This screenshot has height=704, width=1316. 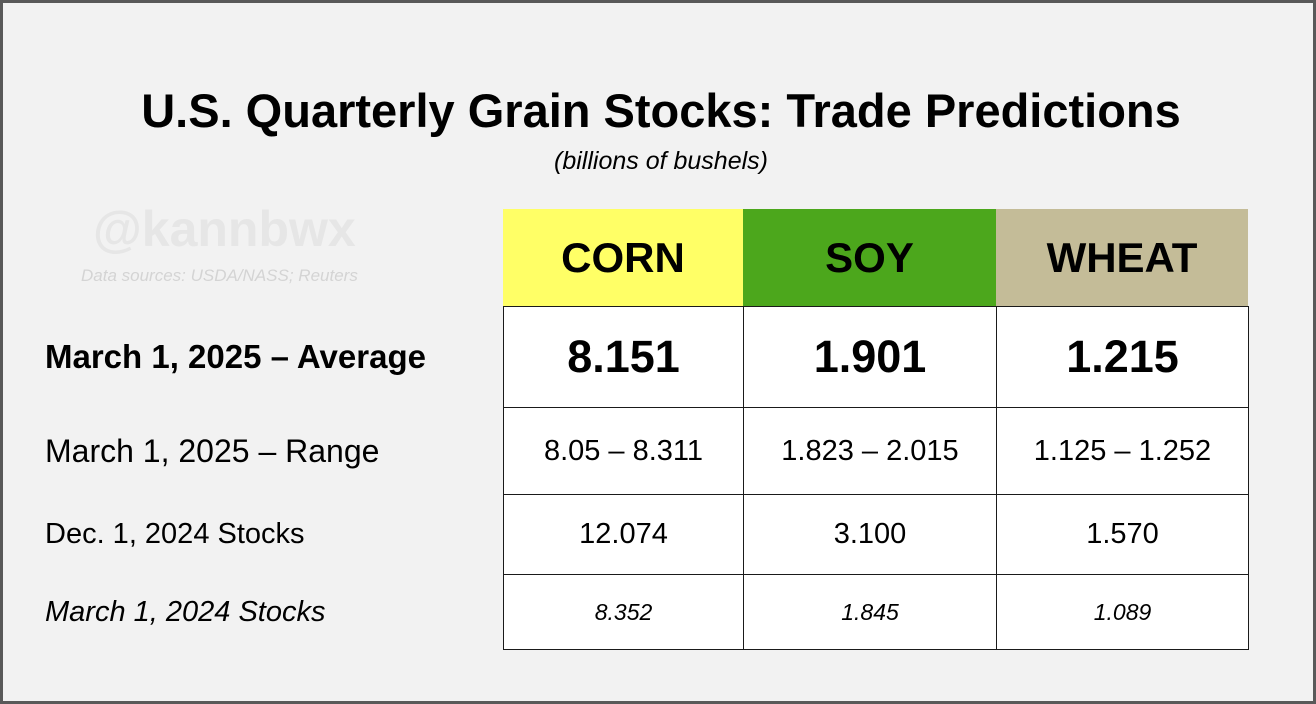 I want to click on column-header-corn: CORN, so click(x=623, y=257).